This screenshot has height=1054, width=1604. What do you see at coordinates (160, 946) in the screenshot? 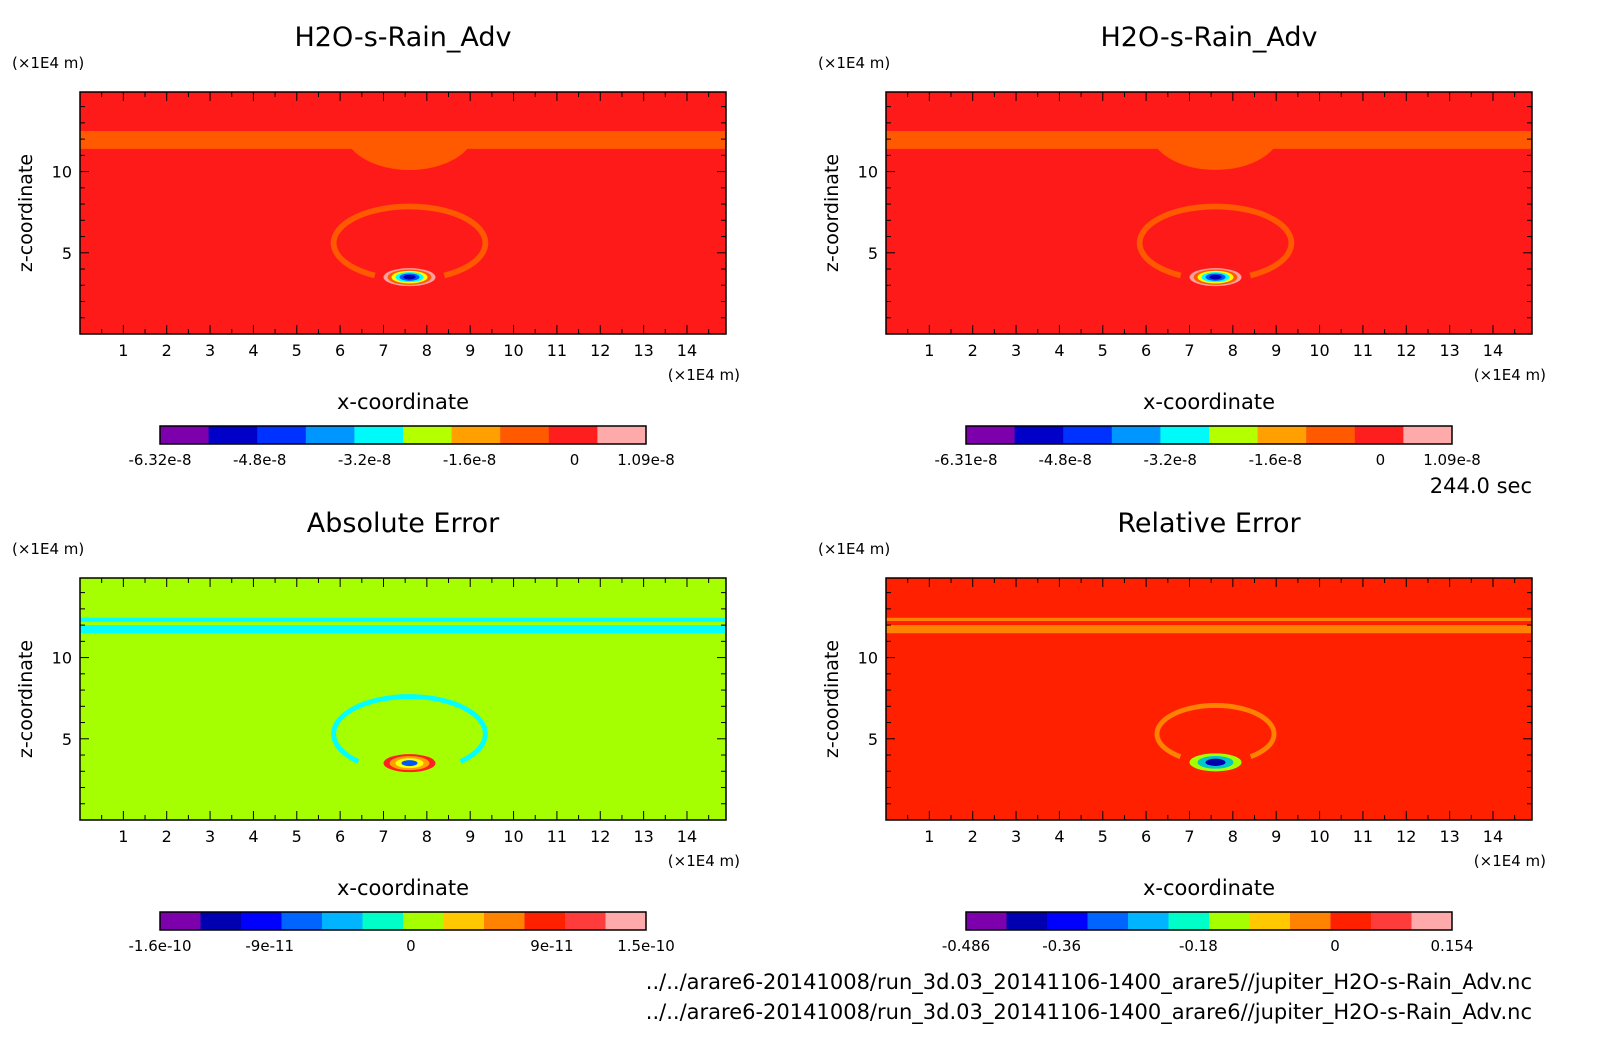
I see `colorbar-tick-label: -1.6e-10` at bounding box center [160, 946].